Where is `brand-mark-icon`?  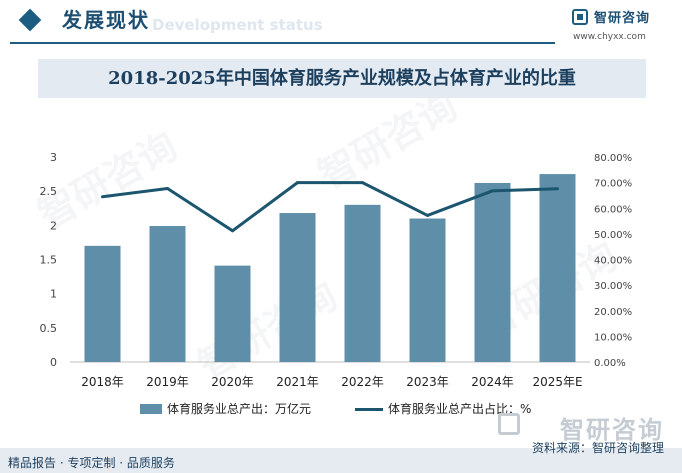
brand-mark-icon is located at coordinates (580, 17).